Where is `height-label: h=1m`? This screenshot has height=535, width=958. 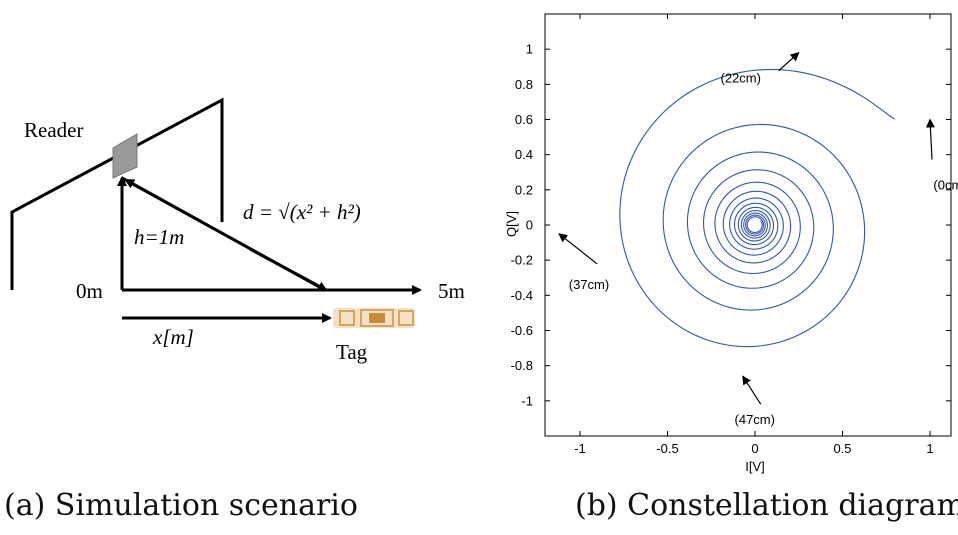
height-label: h=1m is located at coordinates (159, 237).